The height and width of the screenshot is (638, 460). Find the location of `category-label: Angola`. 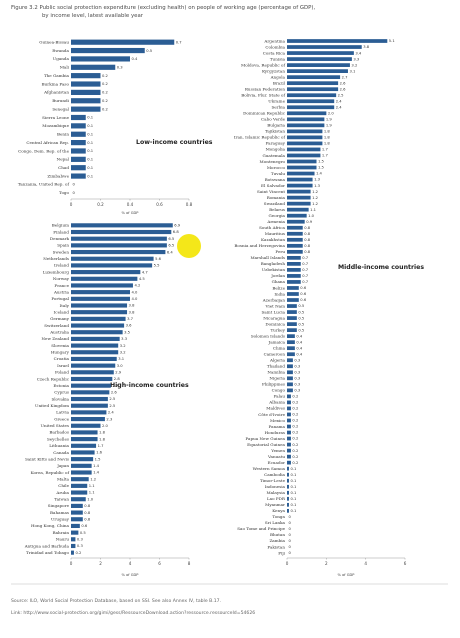

category-label: Angola is located at coordinates (278, 76).